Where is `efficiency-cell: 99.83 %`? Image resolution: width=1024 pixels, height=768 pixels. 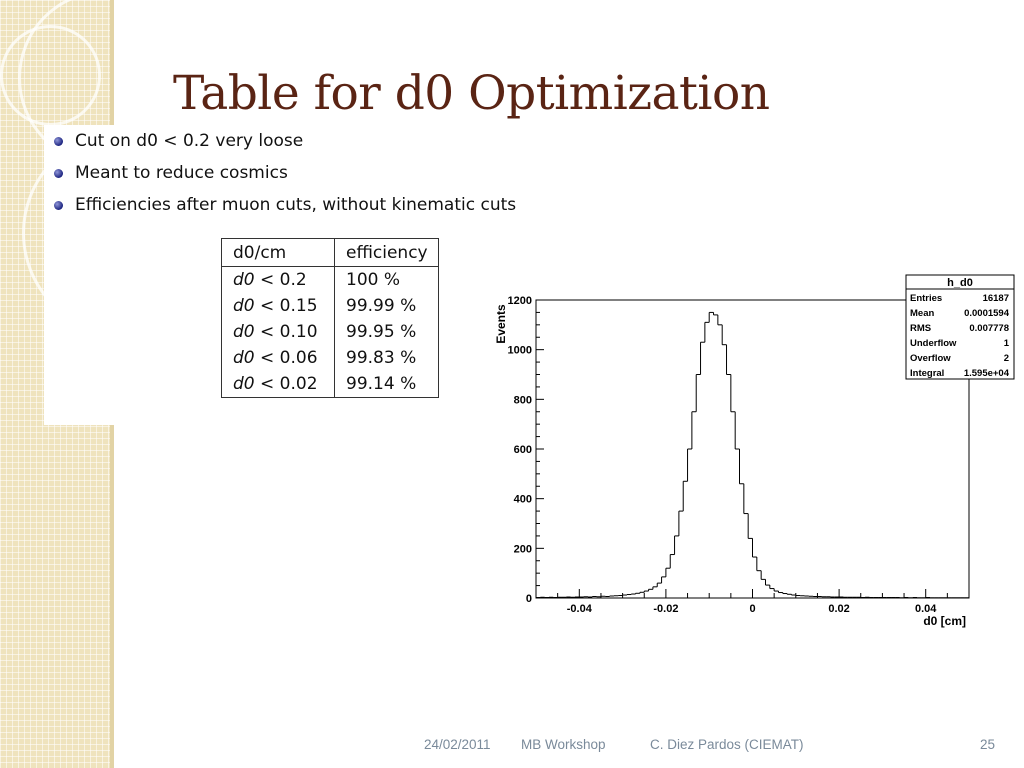
efficiency-cell: 99.83 % is located at coordinates (381, 358).